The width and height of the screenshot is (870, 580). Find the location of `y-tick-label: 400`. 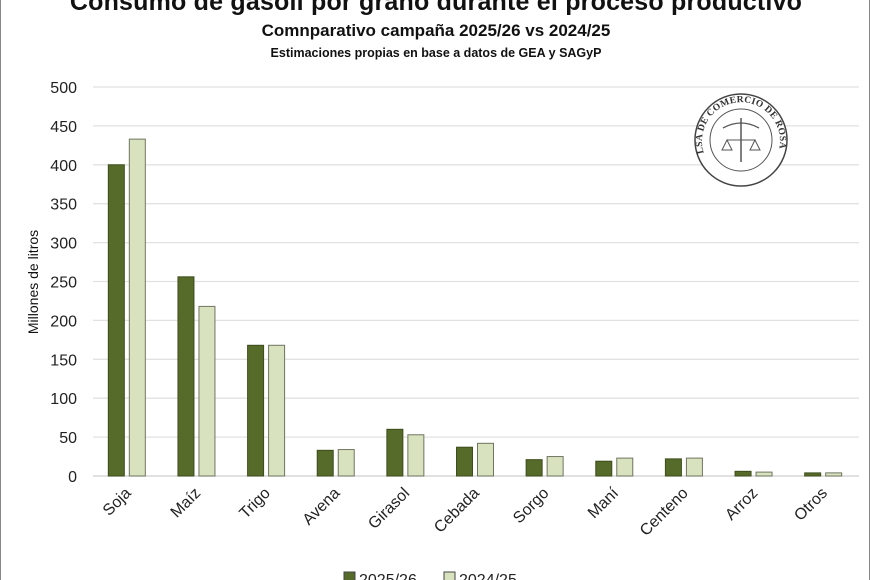

y-tick-label: 400 is located at coordinates (63, 166).